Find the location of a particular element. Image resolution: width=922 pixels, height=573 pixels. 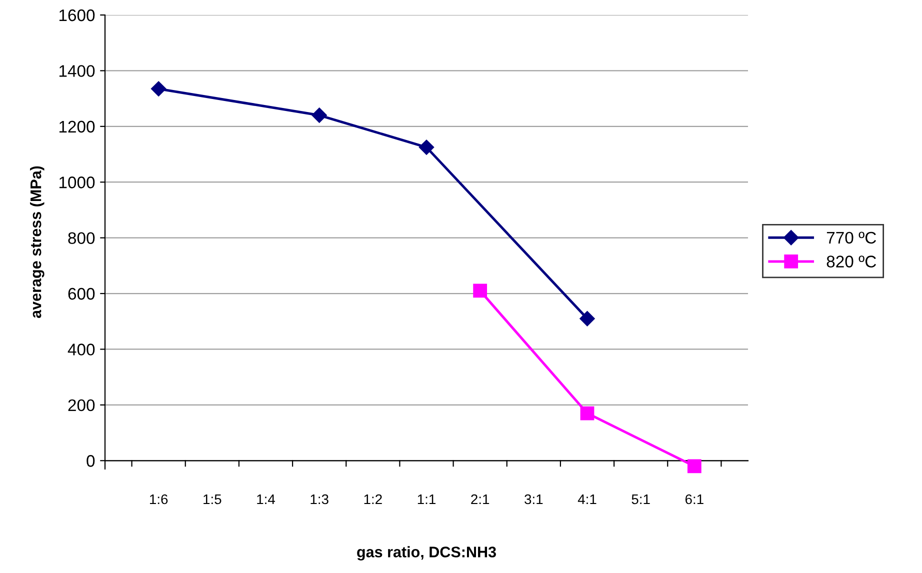

x-tick-label: 4:1 is located at coordinates (587, 499).